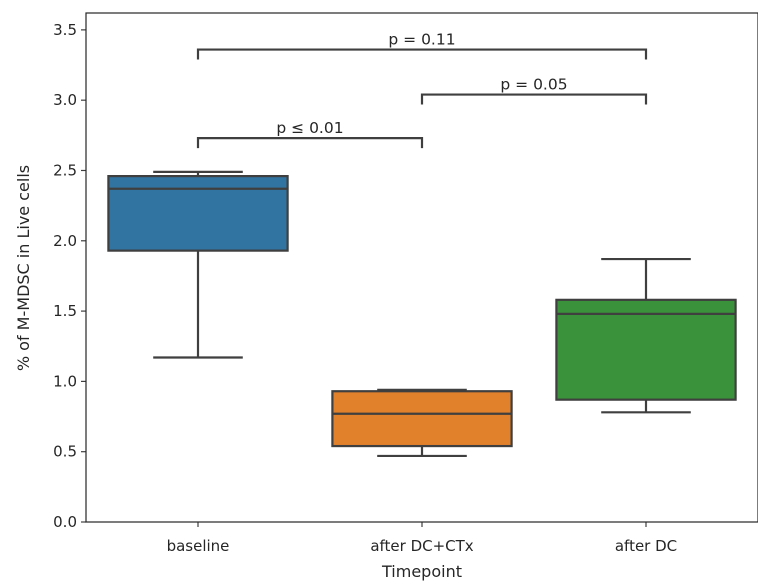 This screenshot has height=581, width=758. What do you see at coordinates (422, 419) in the screenshot?
I see `box-after-dc-ctx` at bounding box center [422, 419].